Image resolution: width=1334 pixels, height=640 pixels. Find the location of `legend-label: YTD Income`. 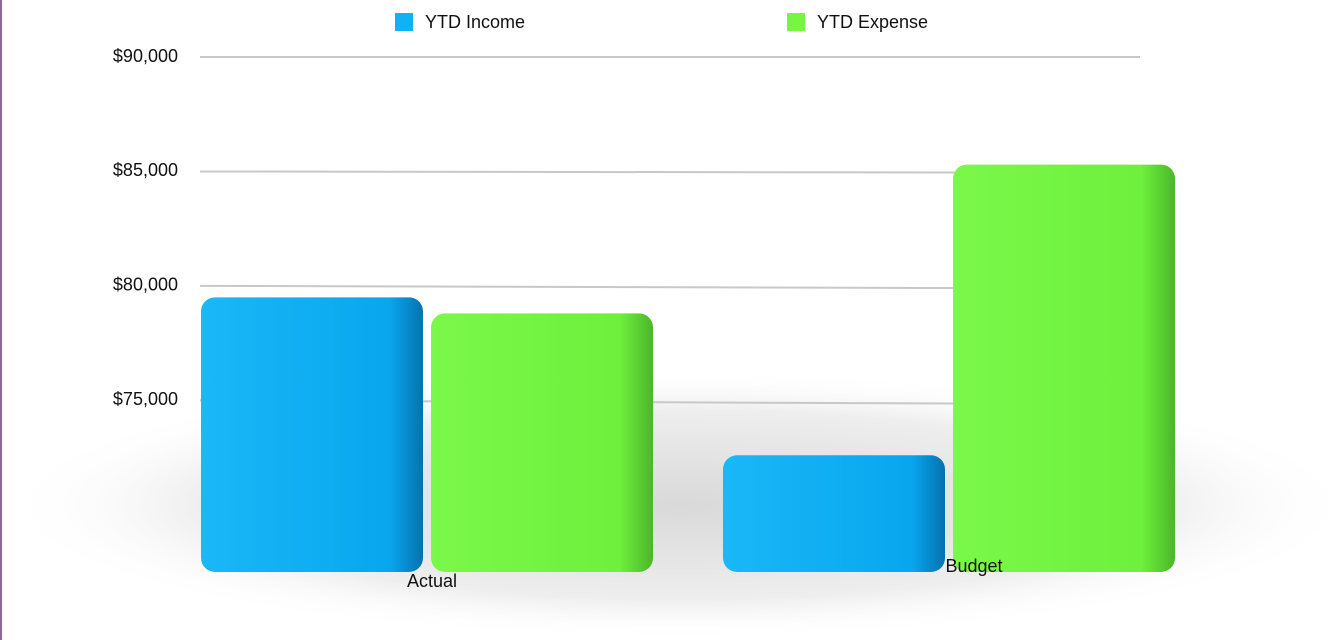

legend-label: YTD Income is located at coordinates (475, 22).